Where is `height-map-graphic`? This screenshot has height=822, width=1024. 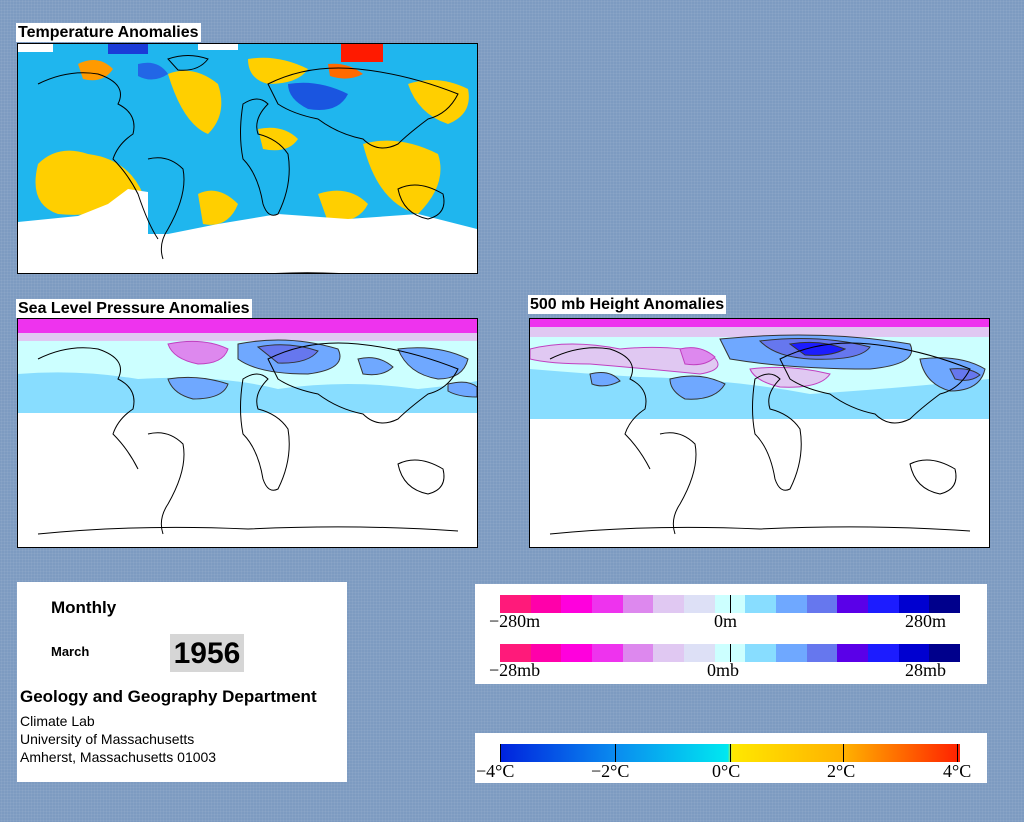 height-map-graphic is located at coordinates (759, 427).